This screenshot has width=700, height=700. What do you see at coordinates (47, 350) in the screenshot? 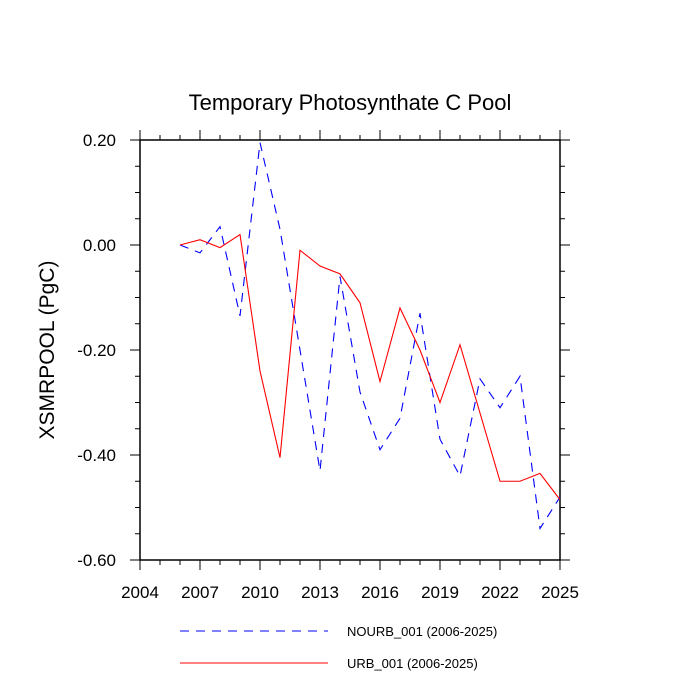
I see `y-axis-label: XSMRPOOL (PgC)` at bounding box center [47, 350].